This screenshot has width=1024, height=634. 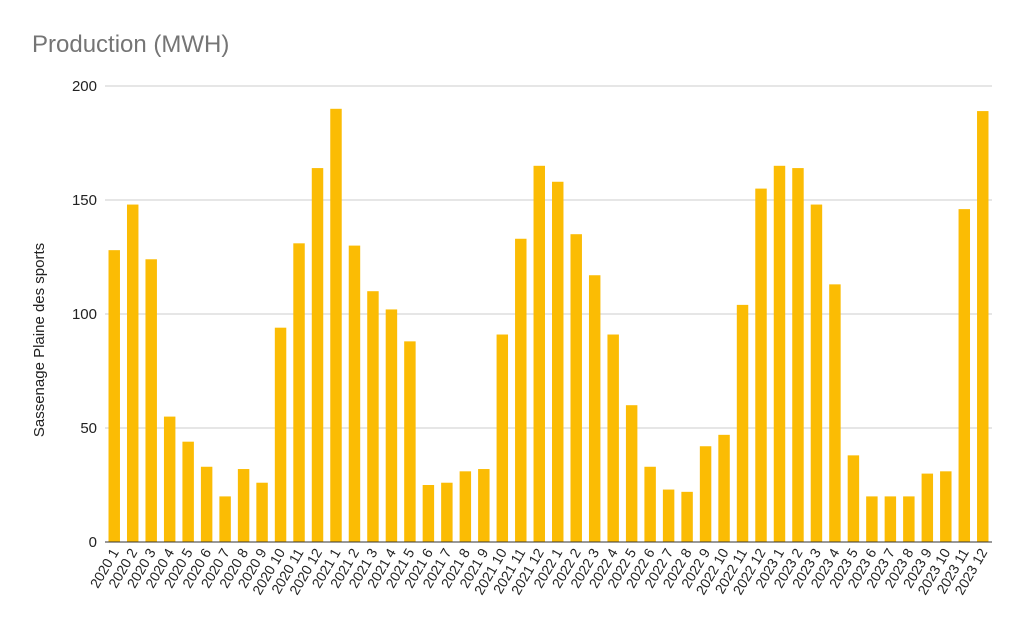 I want to click on y-tick-label: 200, so click(x=84, y=86).